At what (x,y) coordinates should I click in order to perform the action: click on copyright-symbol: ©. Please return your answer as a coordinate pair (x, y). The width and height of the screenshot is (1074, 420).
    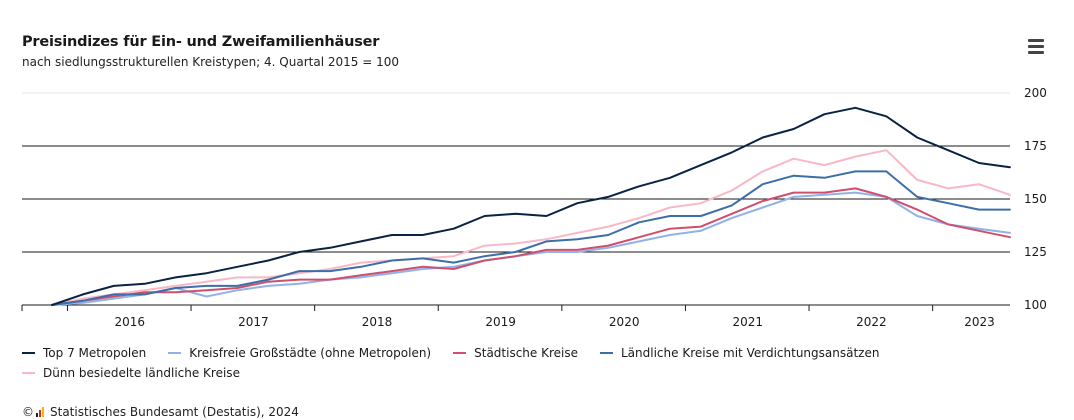
    Looking at the image, I should click on (28, 412).